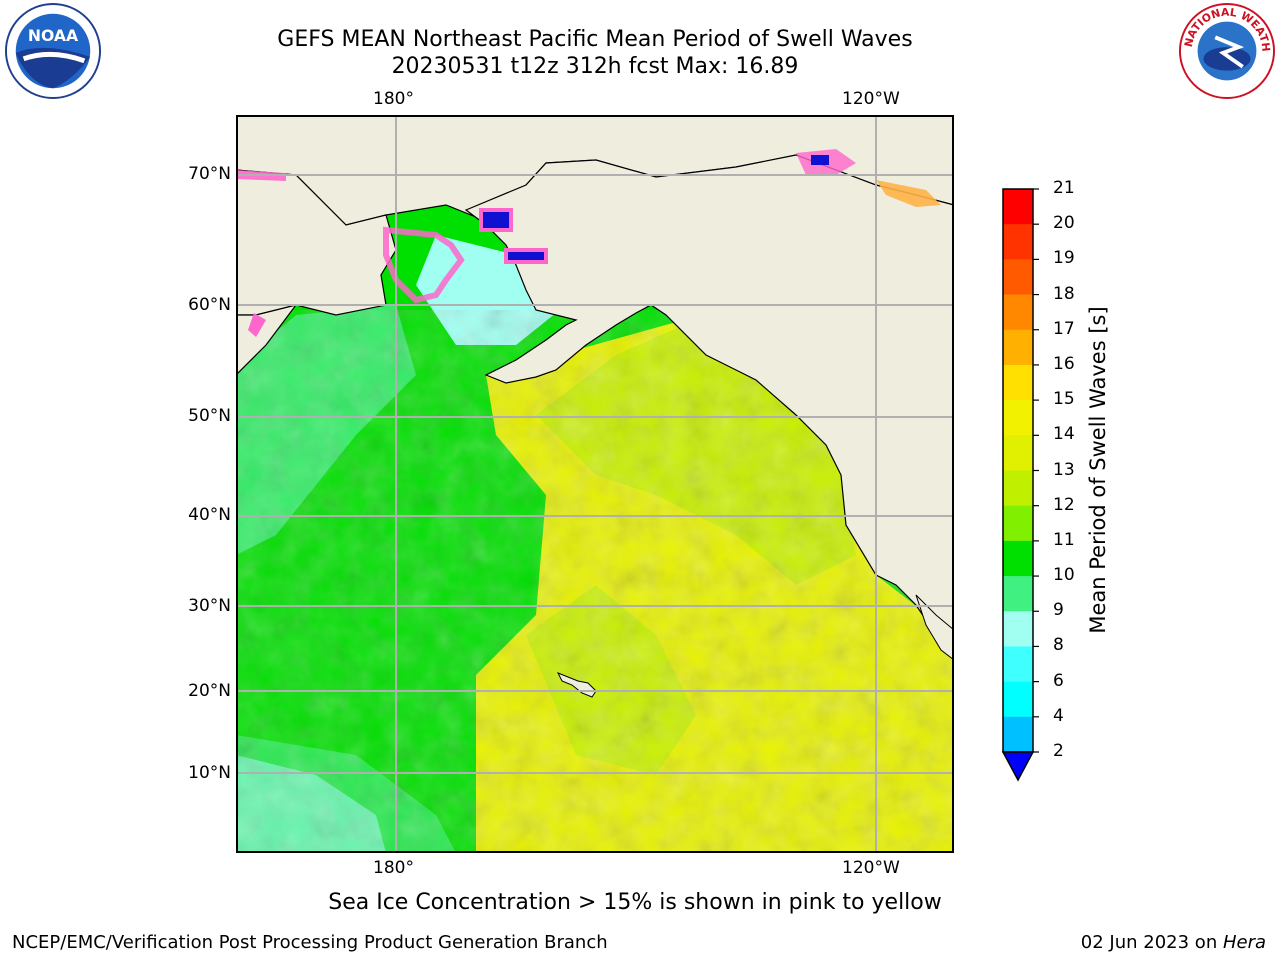 Image resolution: width=1280 pixels, height=960 pixels. I want to click on lat-label-20n: 20°N, so click(209, 691).